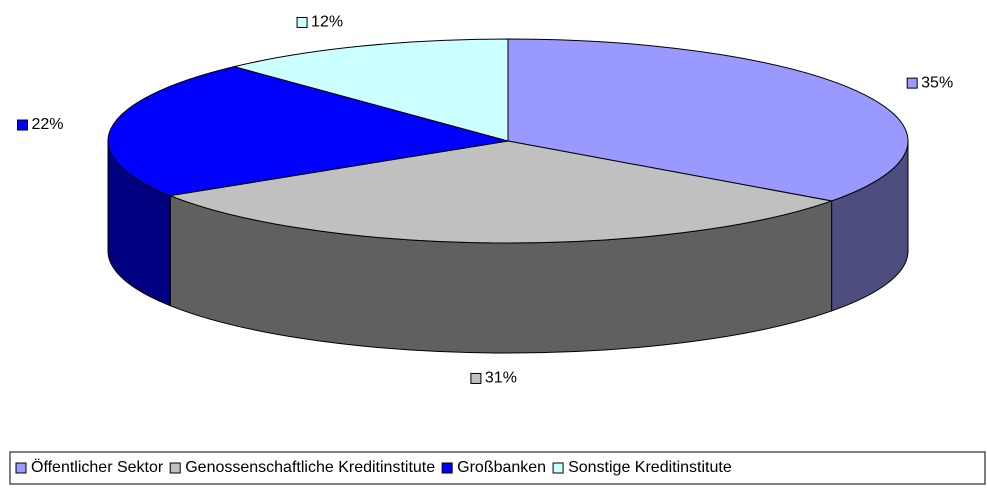  Describe the element at coordinates (501, 378) in the screenshot. I see `data-label-text: 31%` at that location.